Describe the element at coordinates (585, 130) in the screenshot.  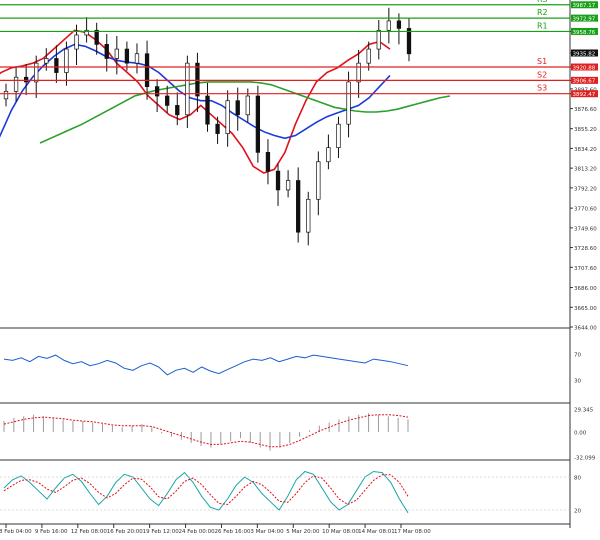
I see `price-tick-label: 3855.20` at that location.